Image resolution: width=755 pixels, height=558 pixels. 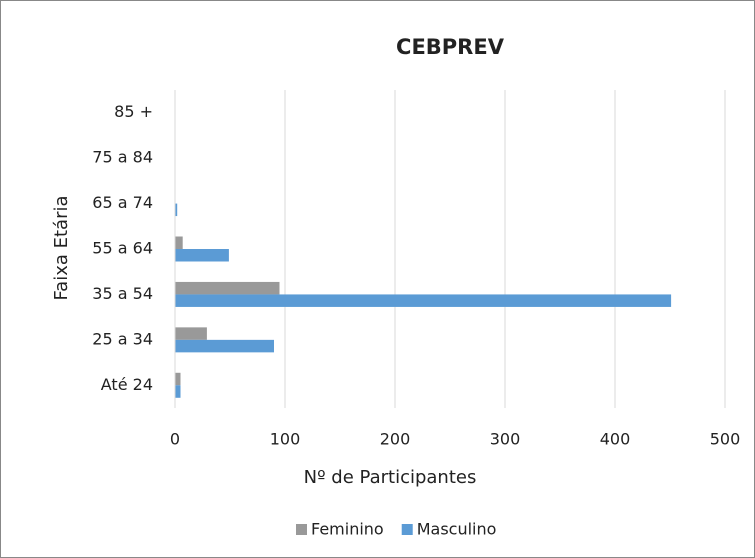 What do you see at coordinates (122, 202) in the screenshot?
I see `y-tick-label: 65 a 74` at bounding box center [122, 202].